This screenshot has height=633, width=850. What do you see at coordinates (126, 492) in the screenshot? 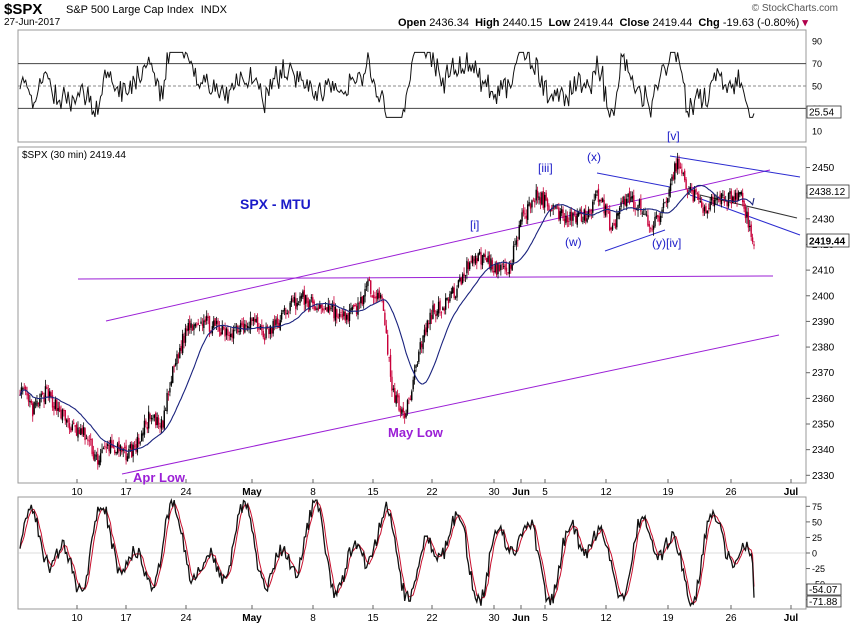
I see `date-tick-label: 17` at bounding box center [126, 492].